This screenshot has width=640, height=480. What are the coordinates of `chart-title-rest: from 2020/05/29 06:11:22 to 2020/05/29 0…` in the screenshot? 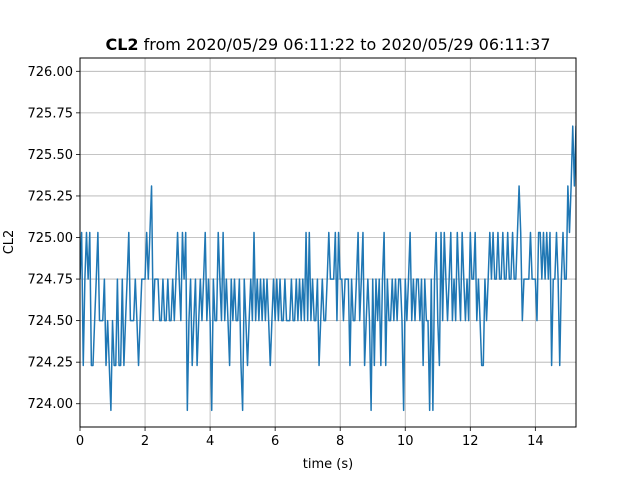 It's located at (345, 44).